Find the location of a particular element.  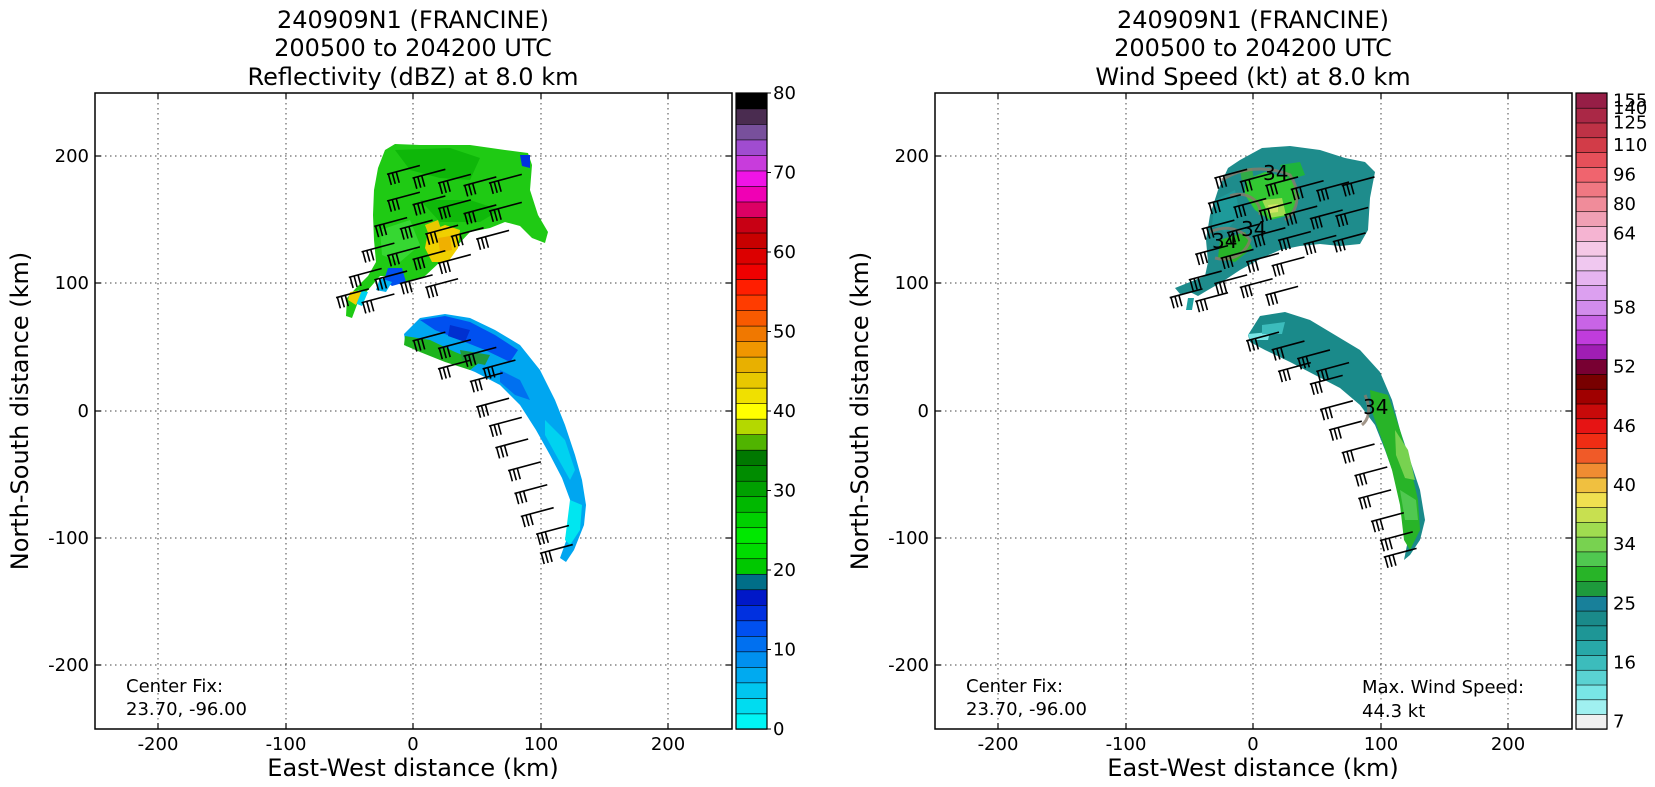

wind-title-line-3: Wind Speed (kt) at 8.0 km is located at coordinates (1252, 77).